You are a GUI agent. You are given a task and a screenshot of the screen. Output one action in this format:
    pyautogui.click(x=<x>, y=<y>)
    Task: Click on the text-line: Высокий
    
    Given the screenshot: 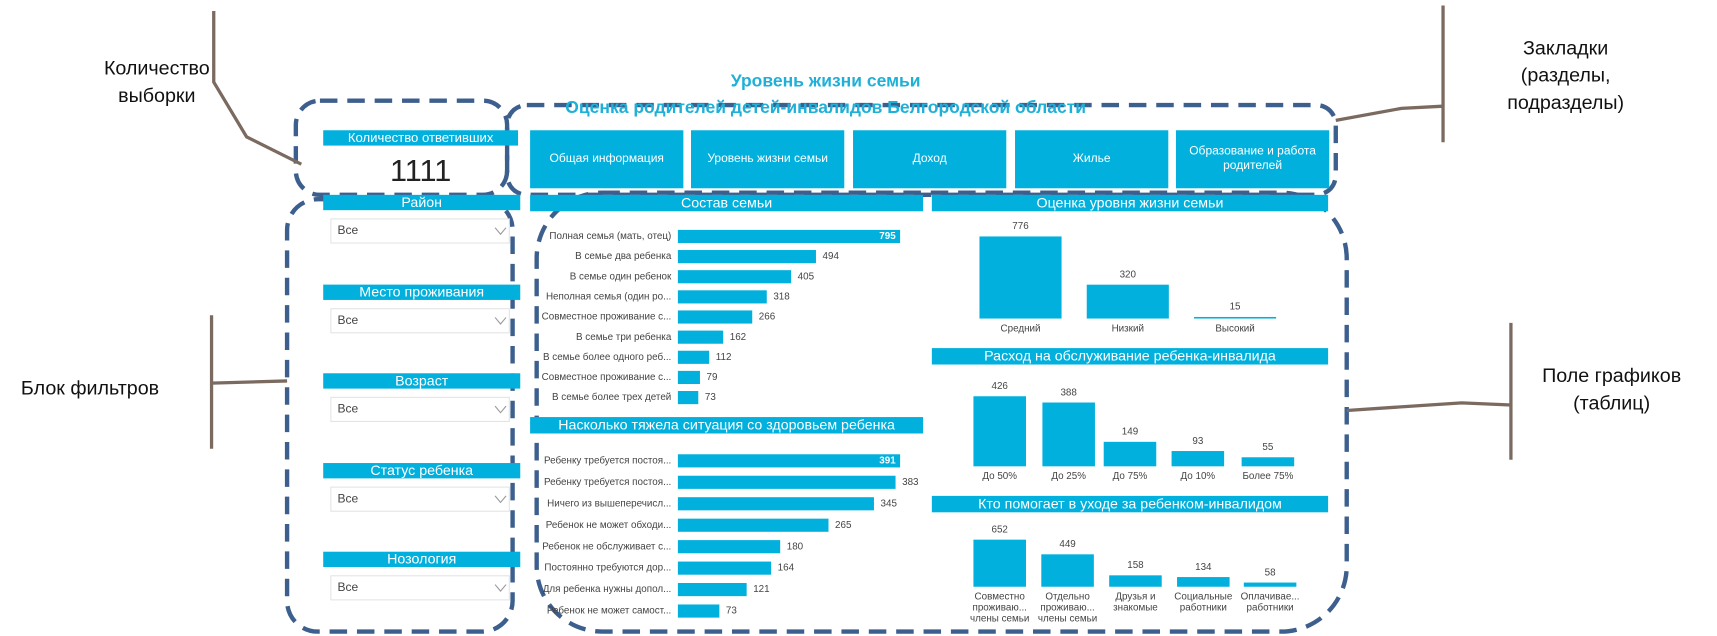 What is the action you would take?
    pyautogui.click(x=1234, y=328)
    